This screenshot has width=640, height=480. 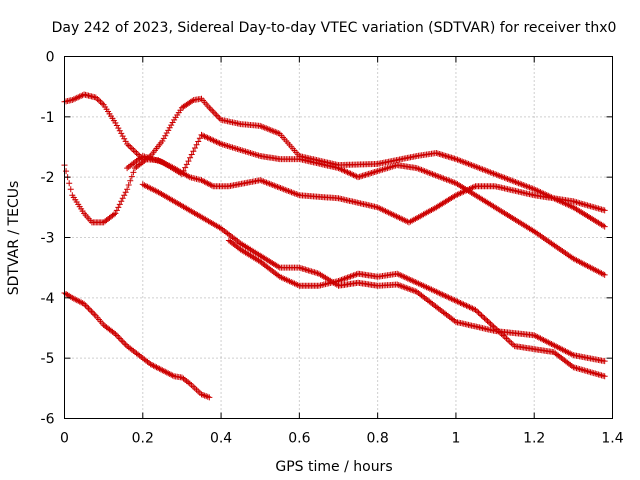 What do you see at coordinates (50, 58) in the screenshot?
I see `y-tick-label: 0` at bounding box center [50, 58].